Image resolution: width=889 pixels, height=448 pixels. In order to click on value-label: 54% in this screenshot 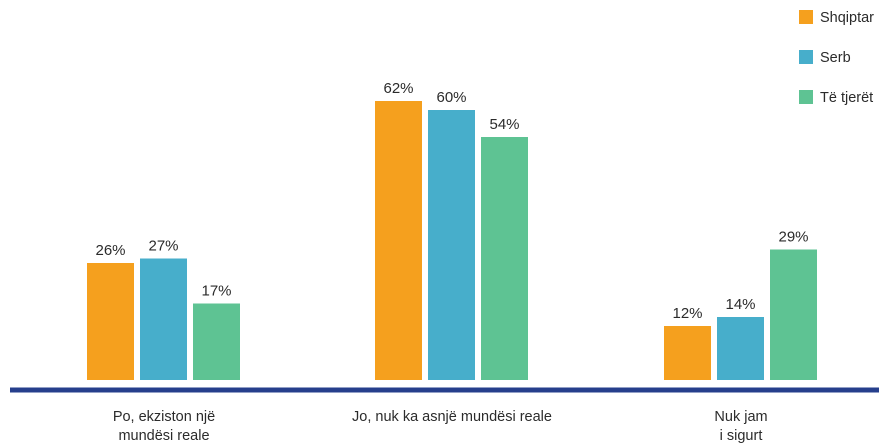, I will do `click(504, 124)`.